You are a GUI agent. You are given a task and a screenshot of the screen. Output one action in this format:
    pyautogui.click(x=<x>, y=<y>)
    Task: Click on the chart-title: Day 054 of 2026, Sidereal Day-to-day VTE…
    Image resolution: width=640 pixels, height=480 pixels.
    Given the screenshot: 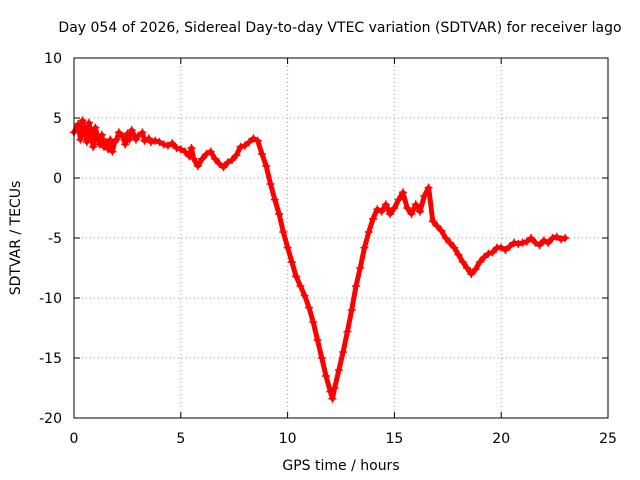 What is the action you would take?
    pyautogui.click(x=339, y=28)
    